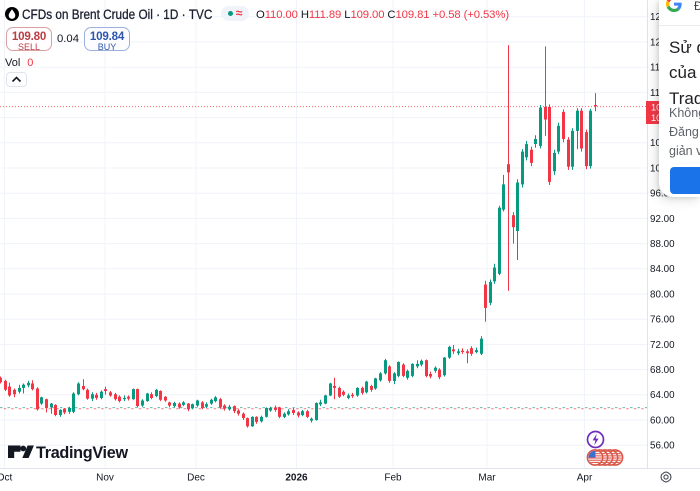  I want to click on svg-text: Oct, so click(6, 478).